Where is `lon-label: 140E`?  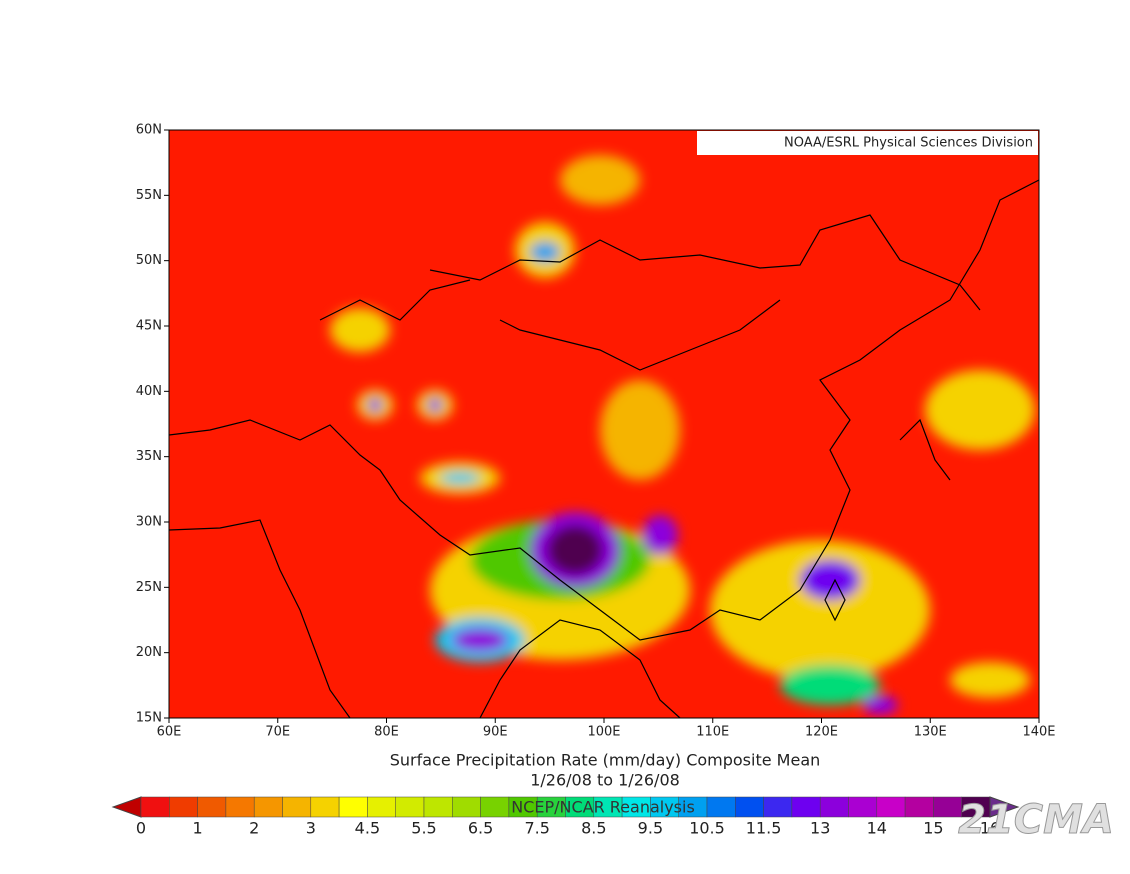
lon-label: 140E is located at coordinates (1038, 732).